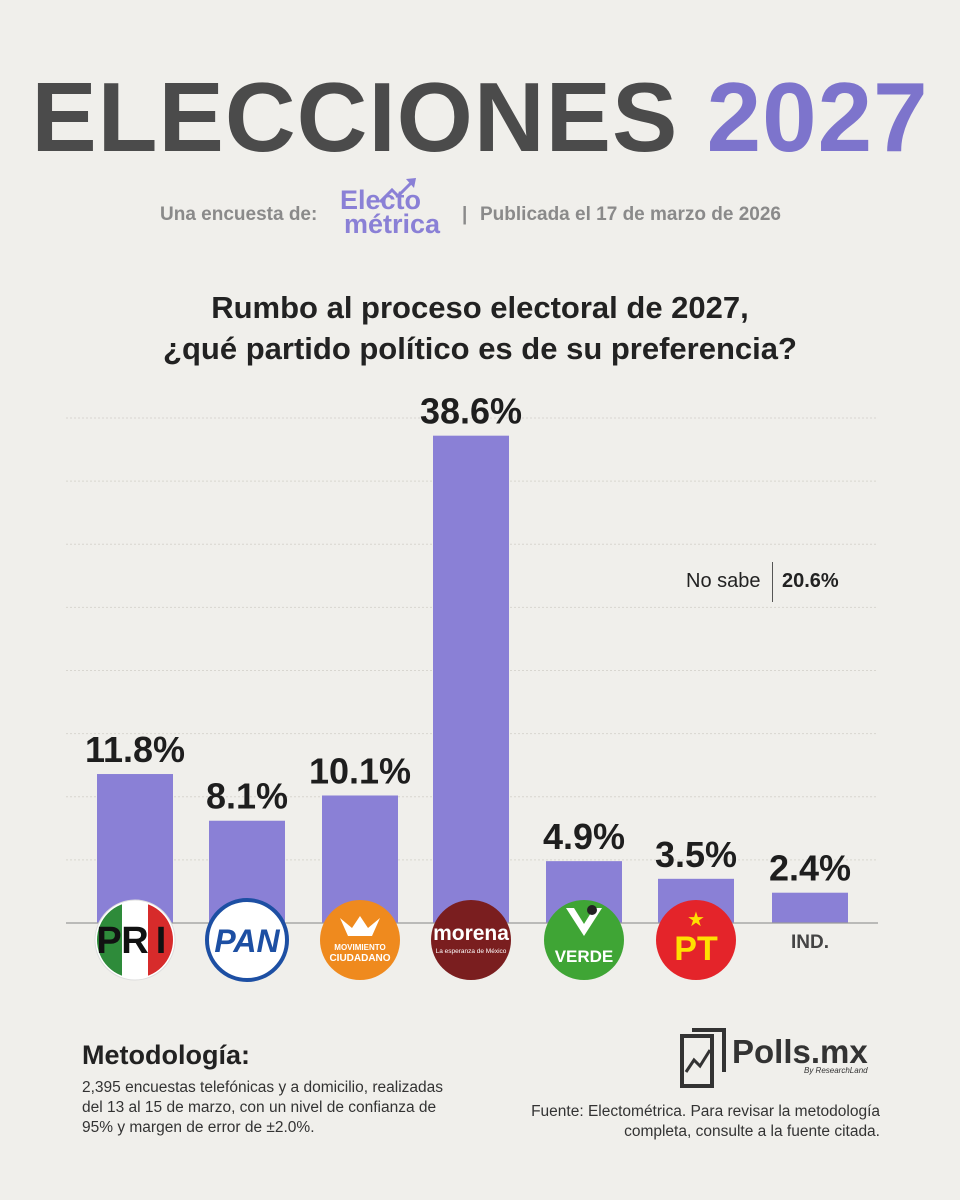  I want to click on mc-logo: MOVIMIENTO CIUDADANO, so click(360, 940).